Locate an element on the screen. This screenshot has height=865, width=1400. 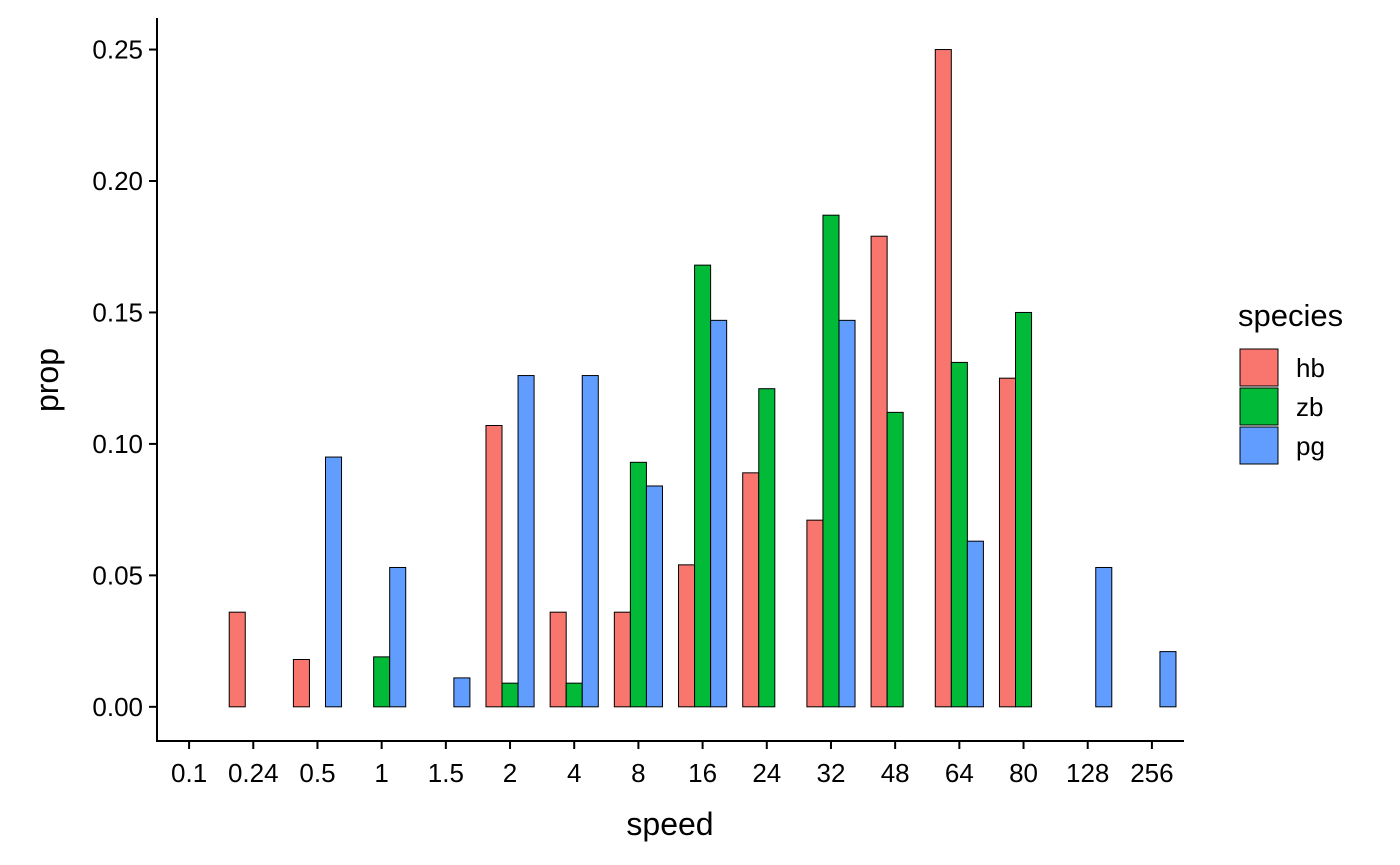
y-axis-title: prop is located at coordinates (47, 380).